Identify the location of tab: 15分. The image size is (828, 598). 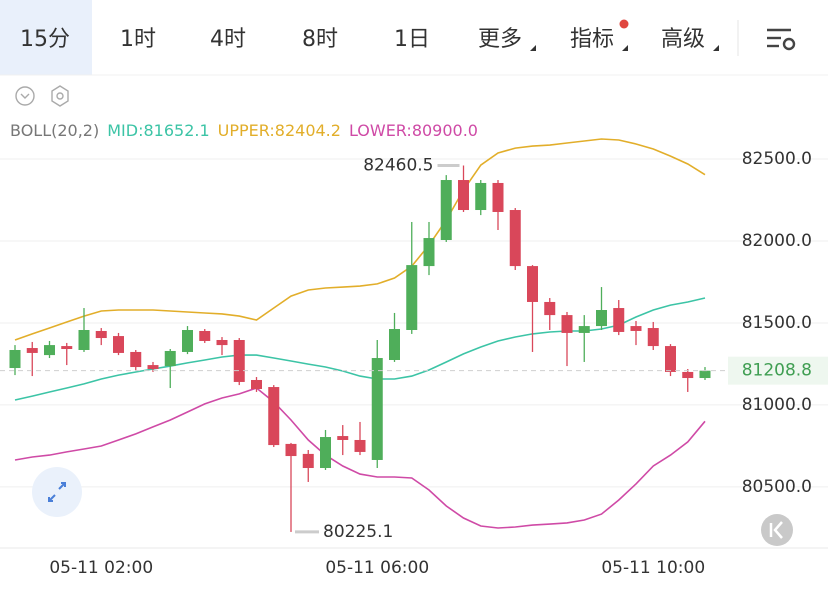
(45, 39).